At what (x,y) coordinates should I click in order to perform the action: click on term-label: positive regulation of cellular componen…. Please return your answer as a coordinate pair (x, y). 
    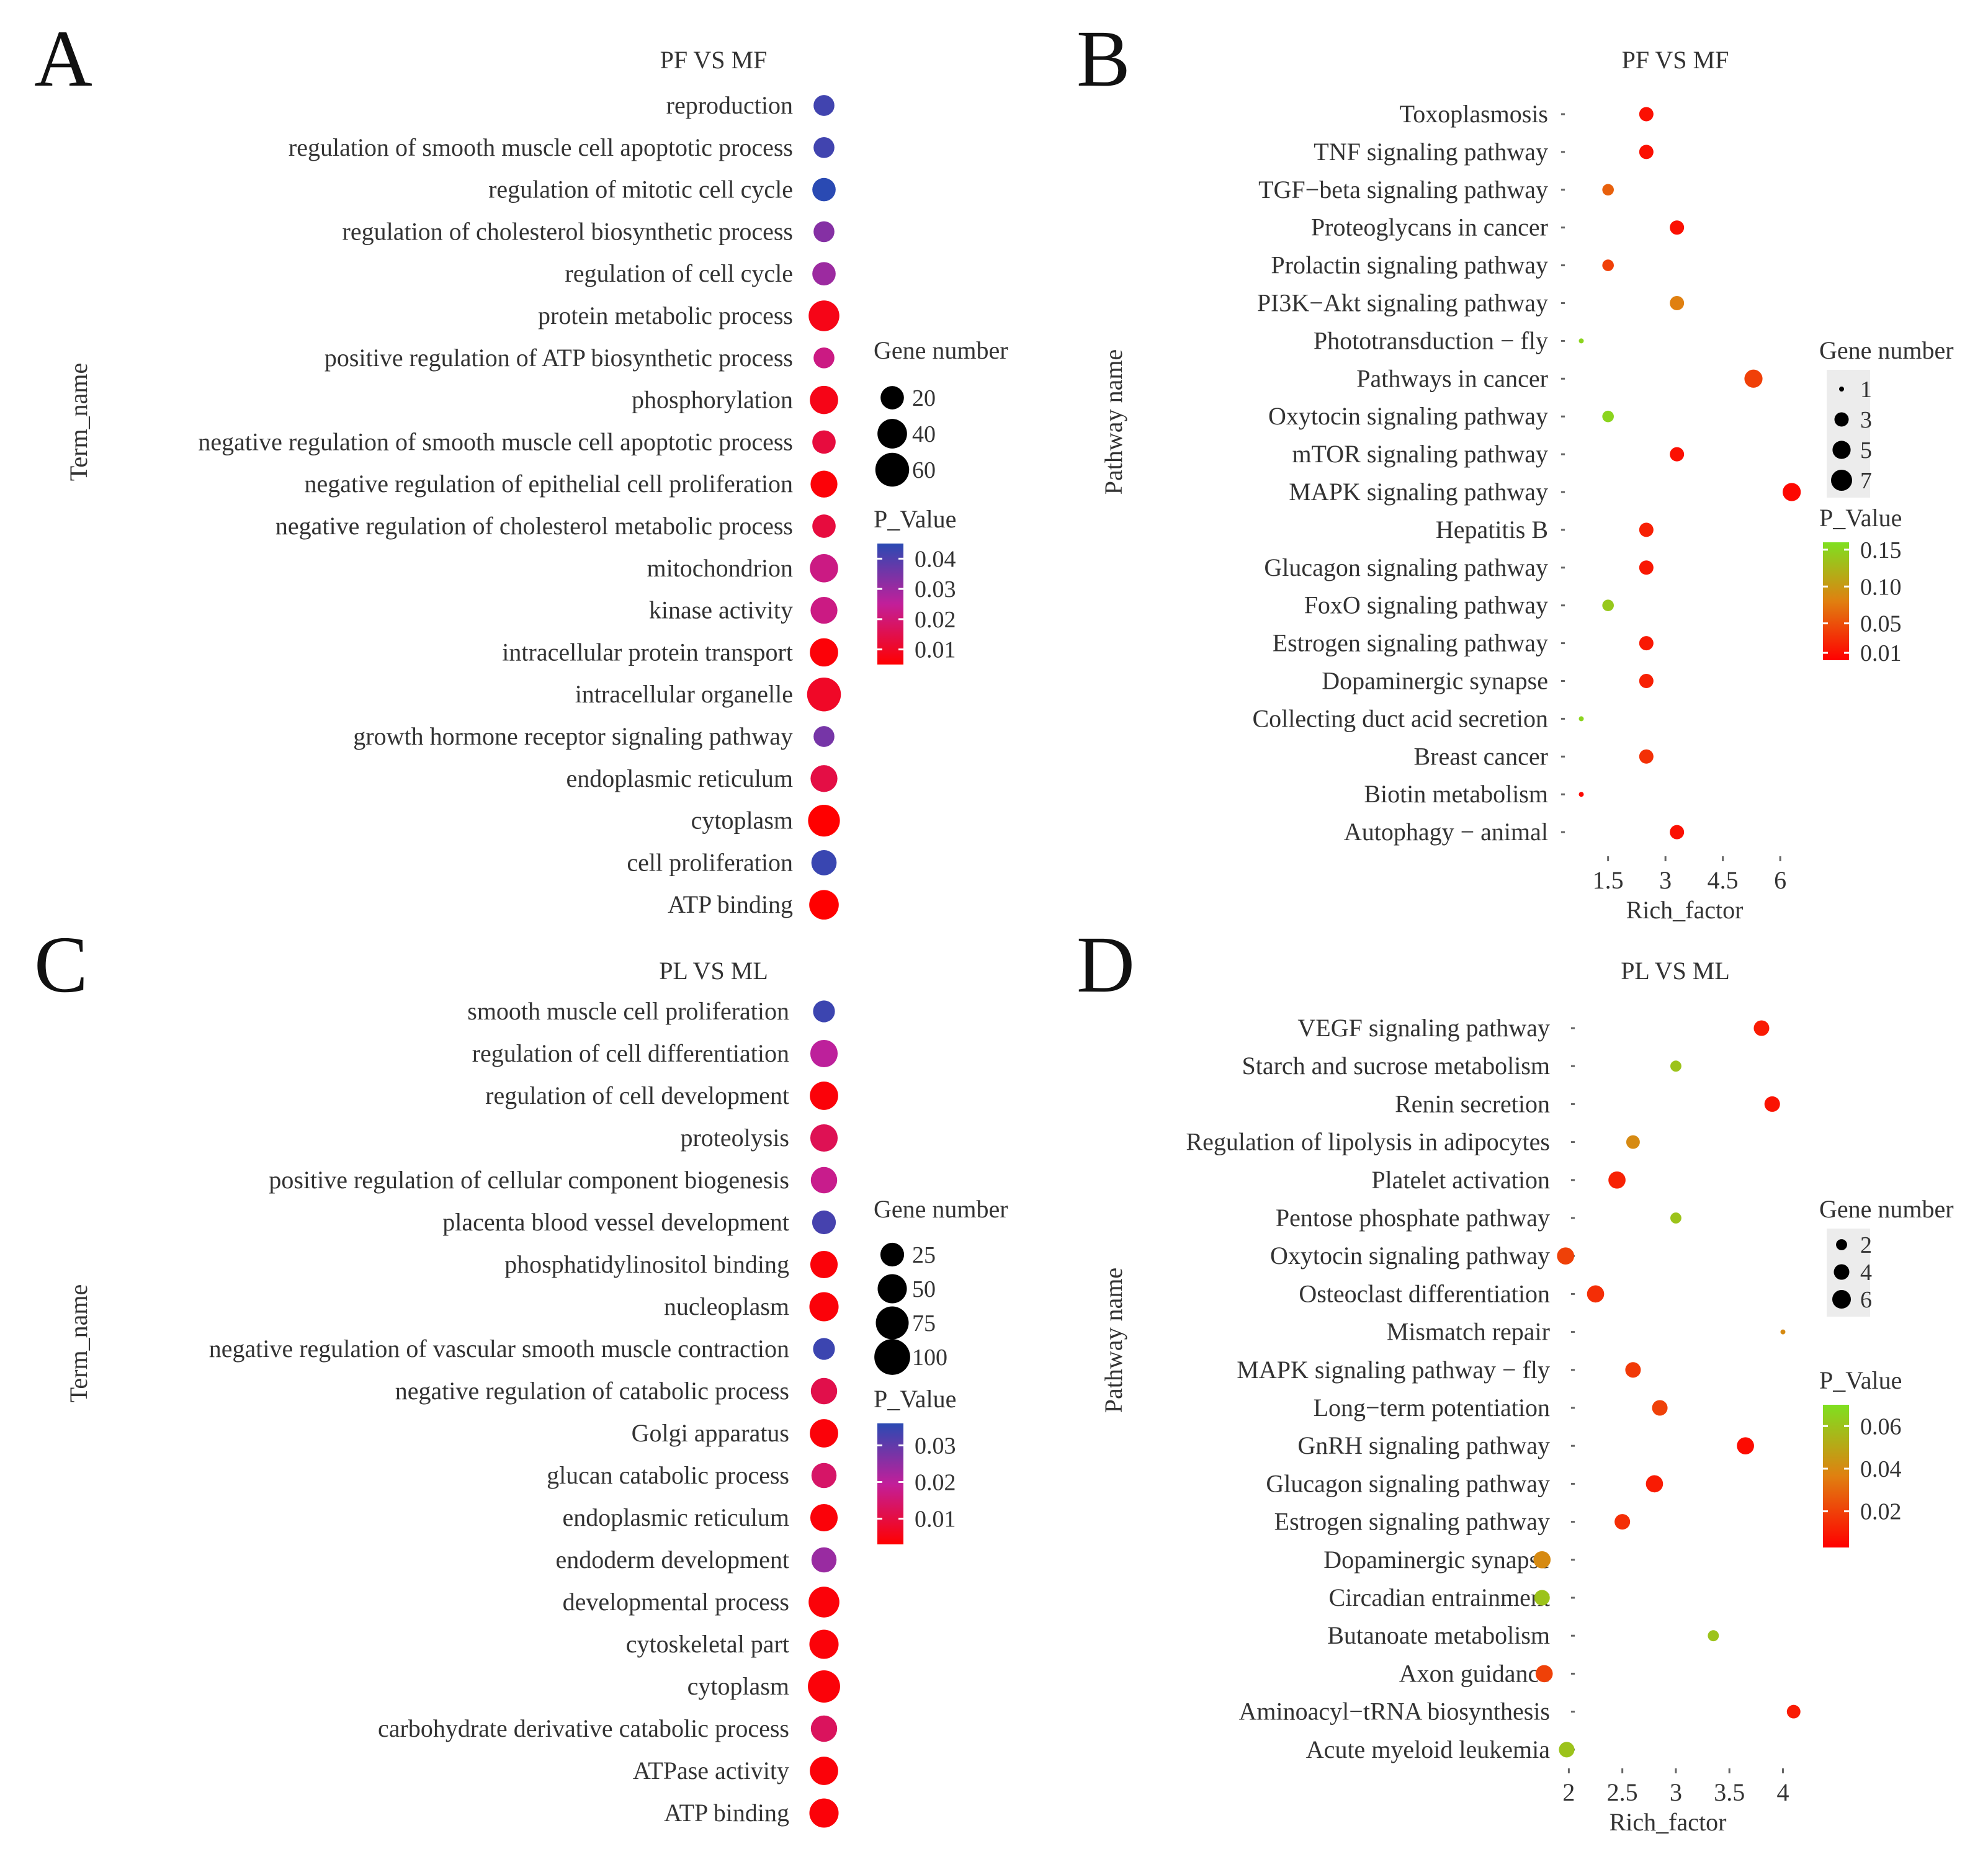
    Looking at the image, I should click on (529, 1180).